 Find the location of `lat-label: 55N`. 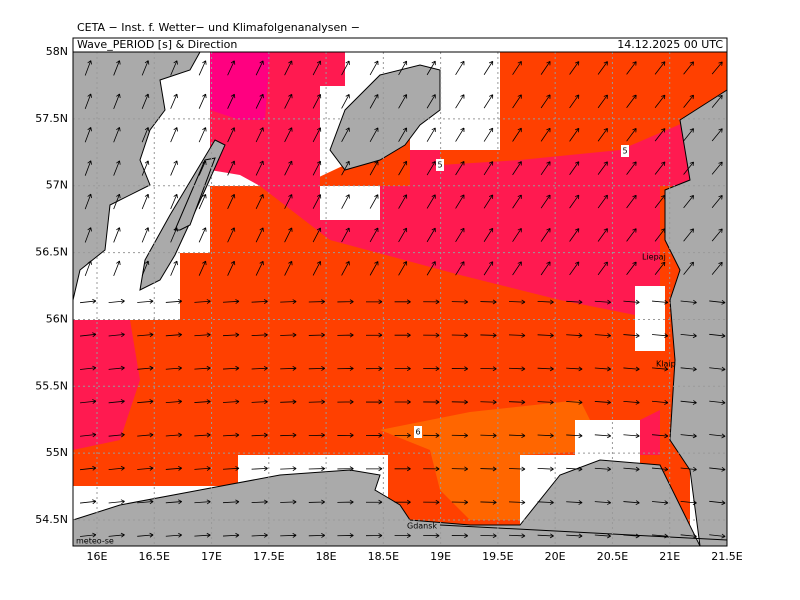

lat-label: 55N is located at coordinates (57, 452).